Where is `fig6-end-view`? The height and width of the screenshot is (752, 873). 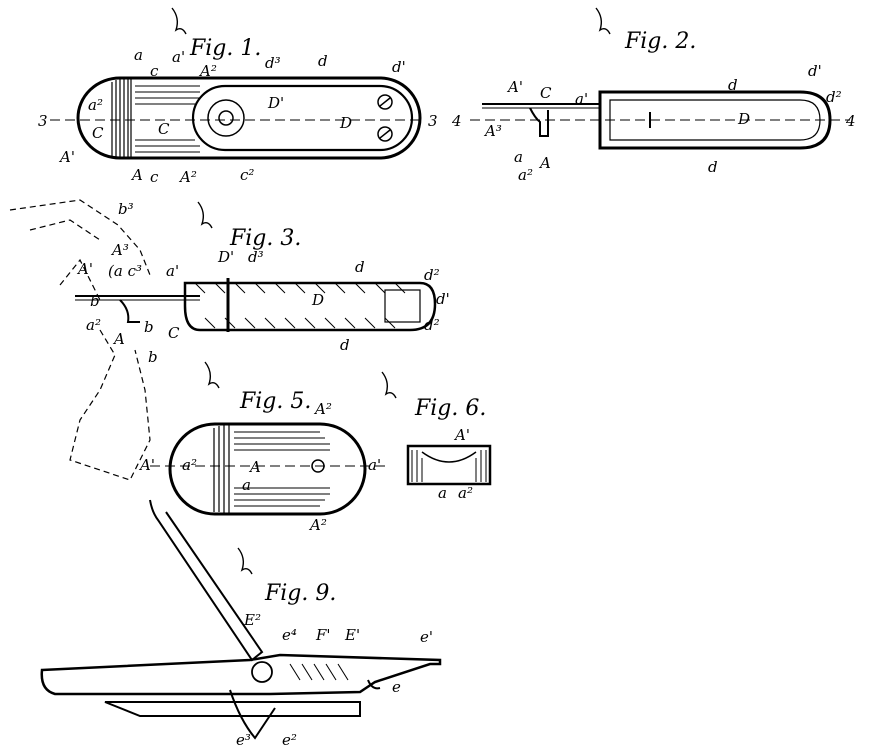 fig6-end-view is located at coordinates (449, 465).